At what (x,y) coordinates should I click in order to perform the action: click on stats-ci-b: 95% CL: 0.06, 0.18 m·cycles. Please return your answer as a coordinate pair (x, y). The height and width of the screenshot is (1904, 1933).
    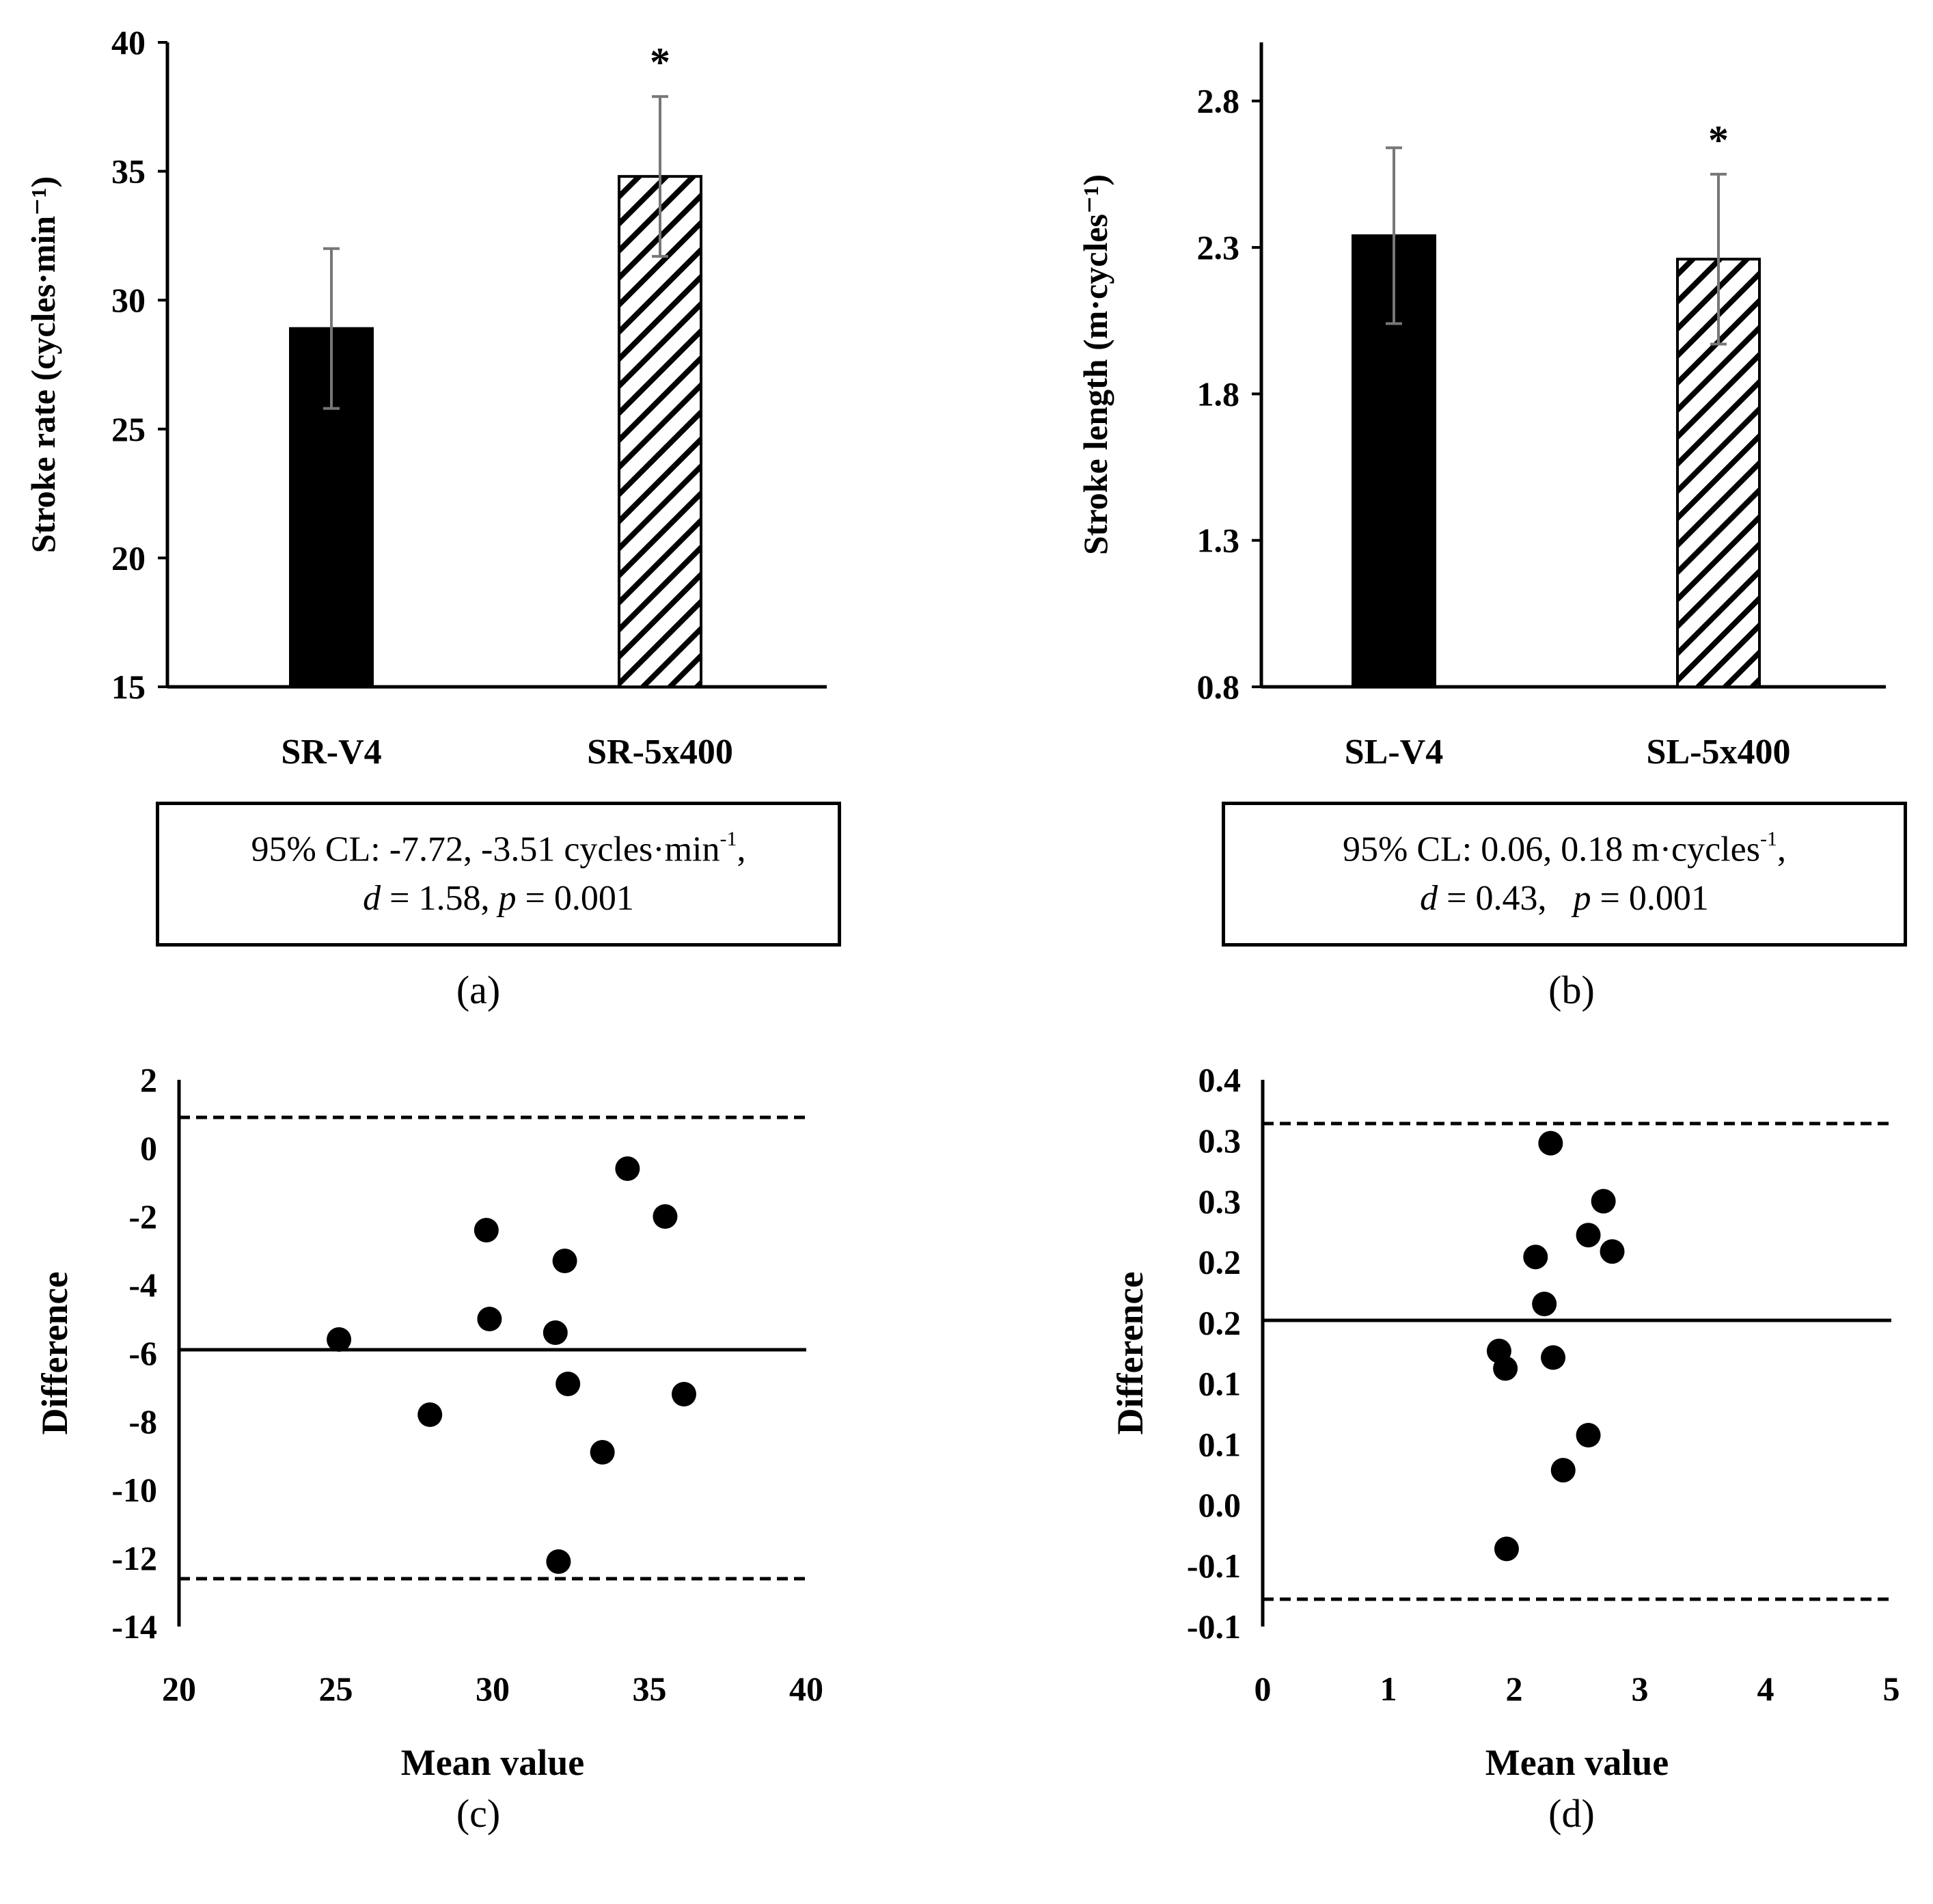
    Looking at the image, I should click on (1551, 849).